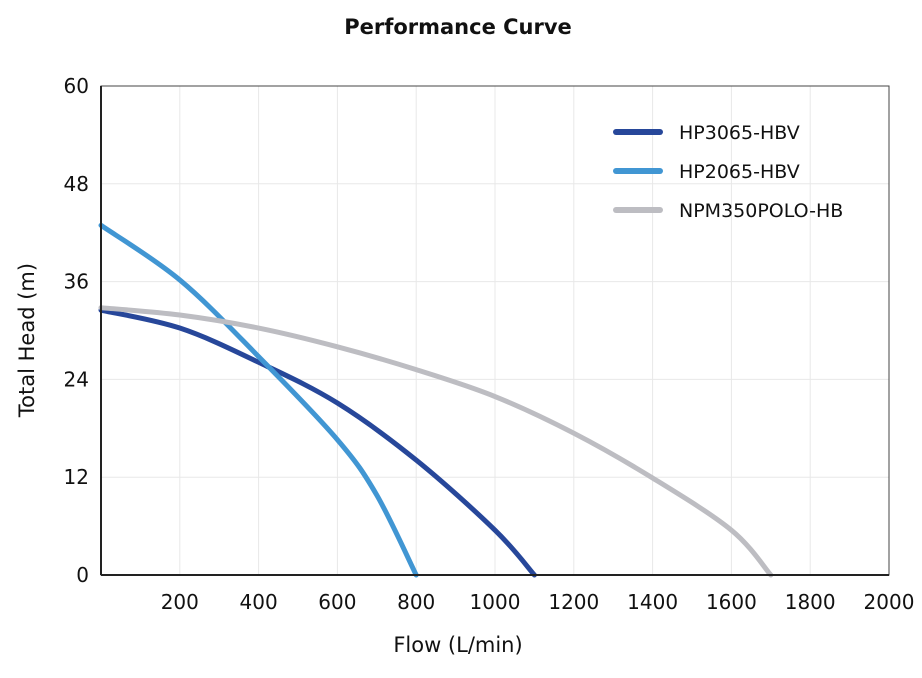 This screenshot has height=678, width=922. What do you see at coordinates (731, 602) in the screenshot?
I see `x-tick-label: 1600` at bounding box center [731, 602].